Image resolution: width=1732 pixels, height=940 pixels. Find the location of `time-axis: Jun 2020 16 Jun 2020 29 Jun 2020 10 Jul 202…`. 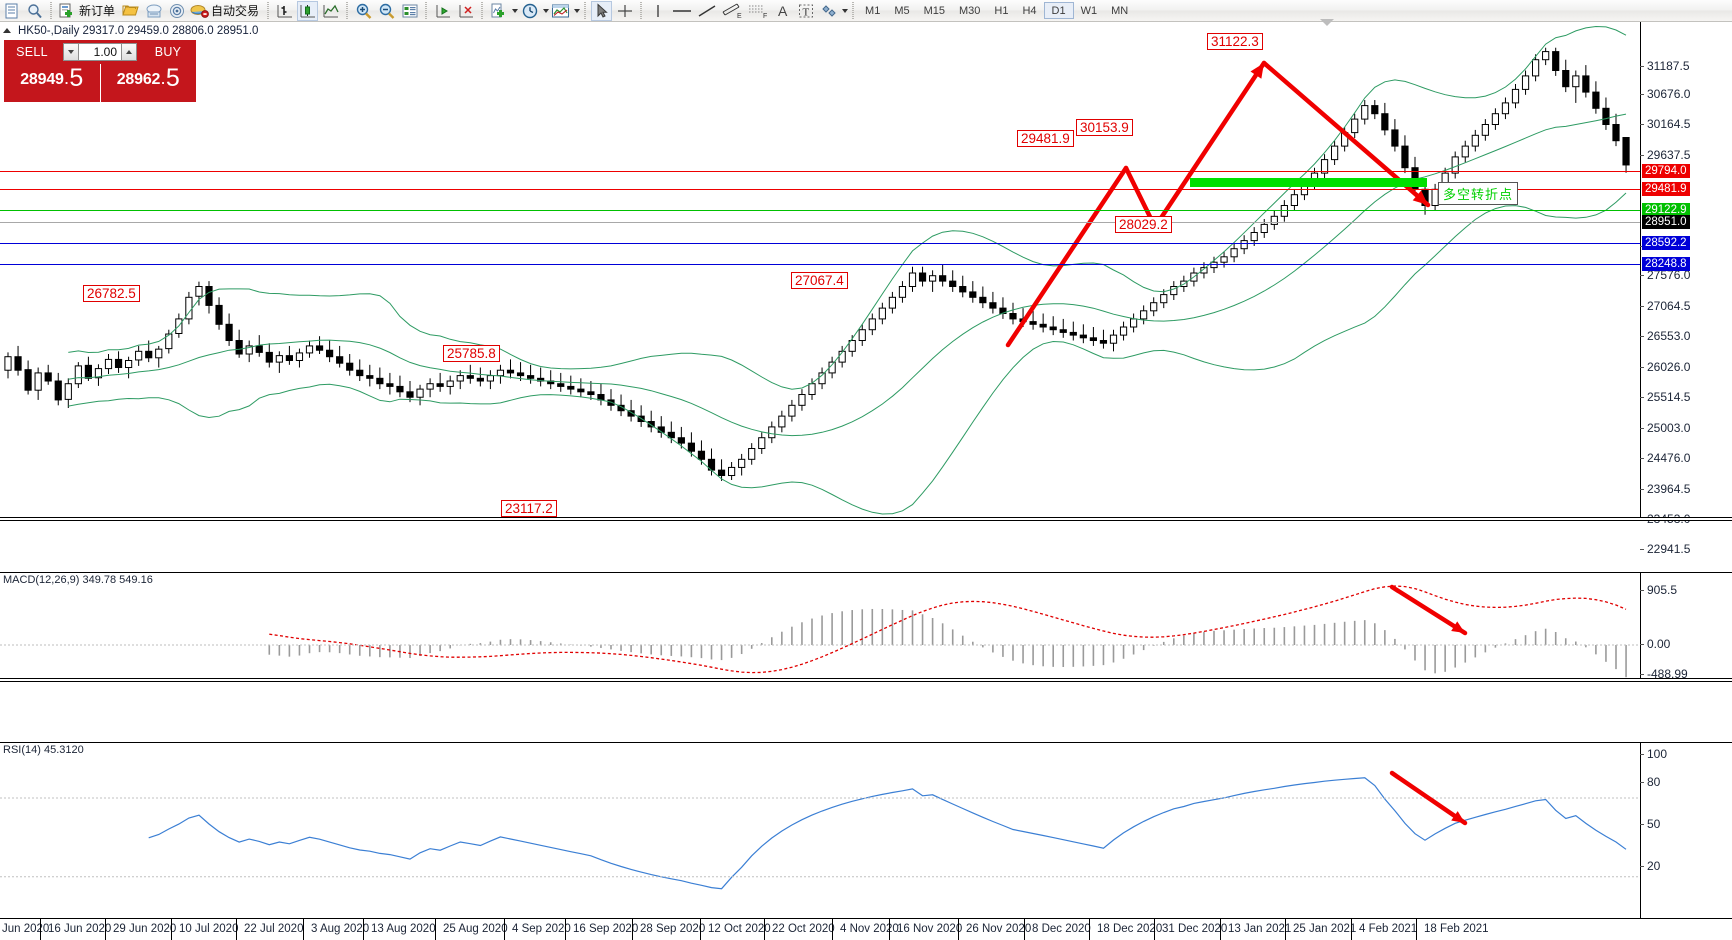

time-axis: Jun 2020 16 Jun 2020 29 Jun 2020 10 Jul 202… is located at coordinates (866, 929).